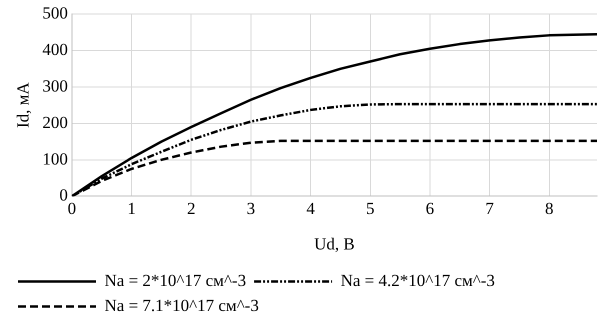 The image size is (611, 325). What do you see at coordinates (23, 105) in the screenshot?
I see `y-axis-title: Id, мА` at bounding box center [23, 105].